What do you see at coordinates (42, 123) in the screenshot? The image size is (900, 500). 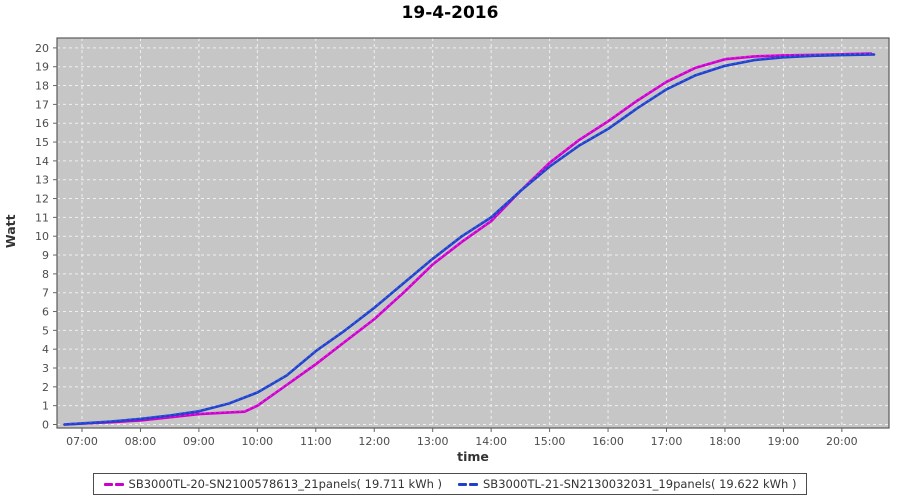 I see `y-tick-label: 16` at bounding box center [42, 123].